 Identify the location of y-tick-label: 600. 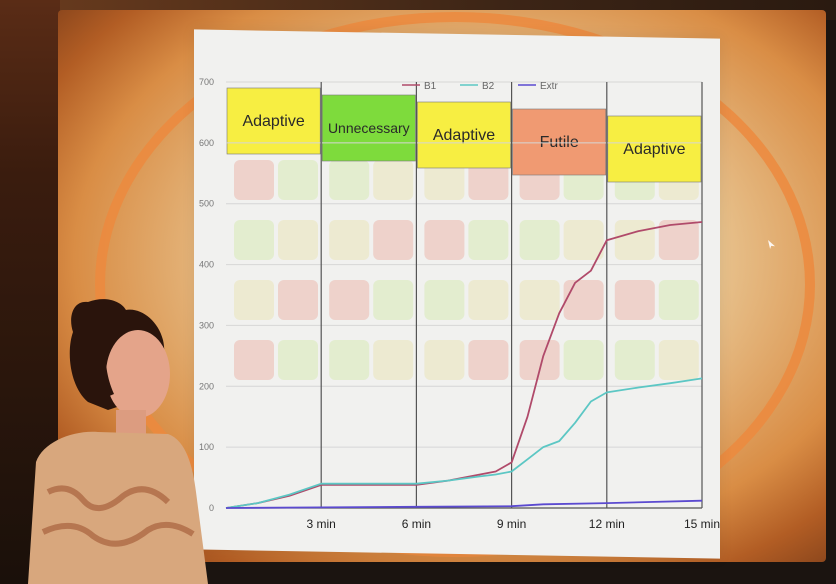
(206, 143).